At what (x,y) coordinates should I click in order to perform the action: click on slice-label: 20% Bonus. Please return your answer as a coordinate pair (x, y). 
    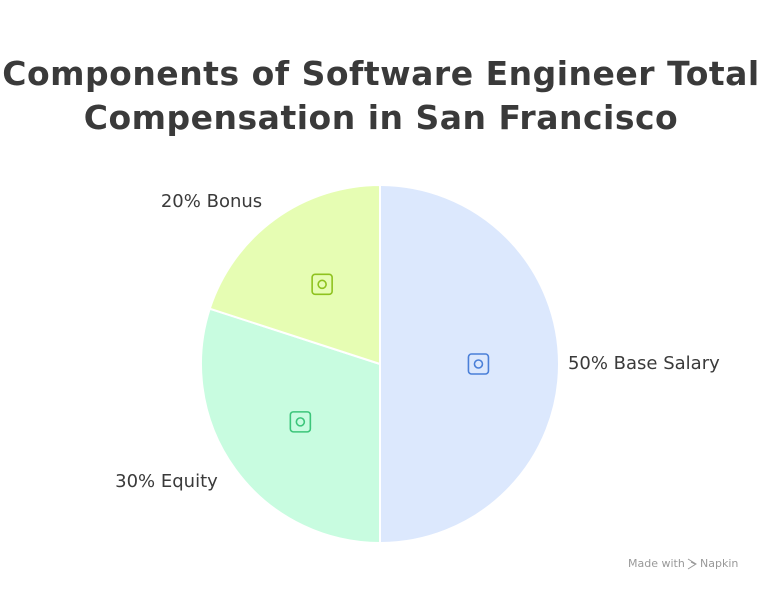
    Looking at the image, I should click on (211, 201).